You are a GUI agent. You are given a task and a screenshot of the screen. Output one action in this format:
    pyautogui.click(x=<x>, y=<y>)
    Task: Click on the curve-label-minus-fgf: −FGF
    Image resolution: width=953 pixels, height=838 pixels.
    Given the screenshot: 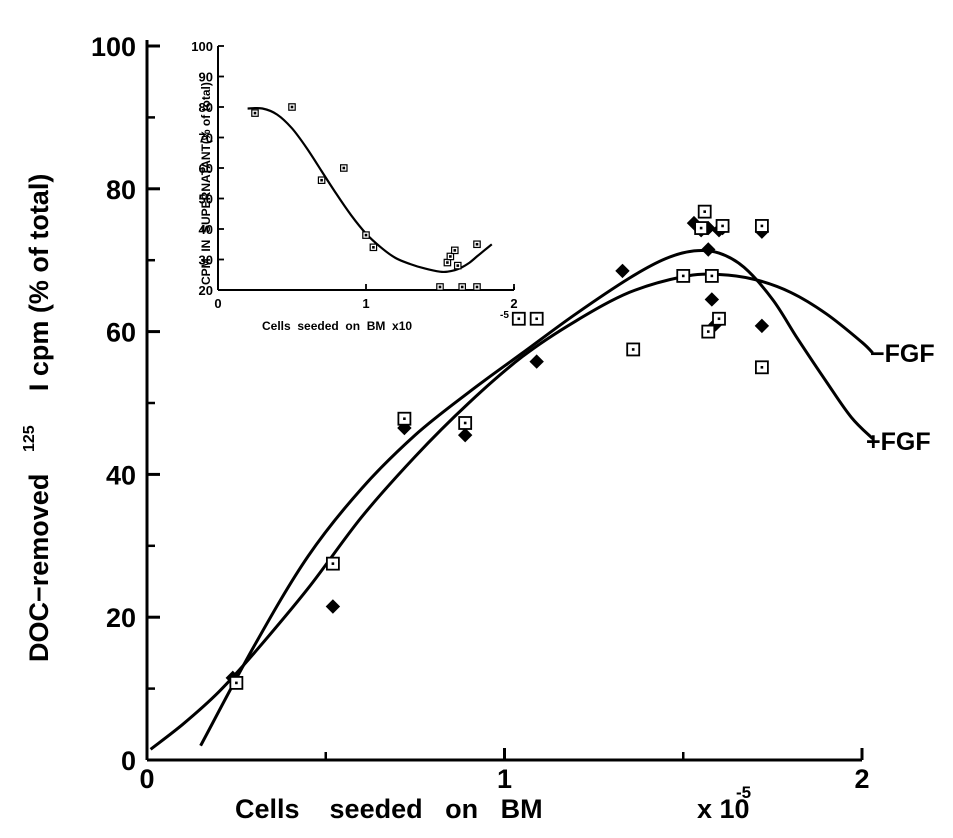 What is the action you would take?
    pyautogui.click(x=902, y=354)
    